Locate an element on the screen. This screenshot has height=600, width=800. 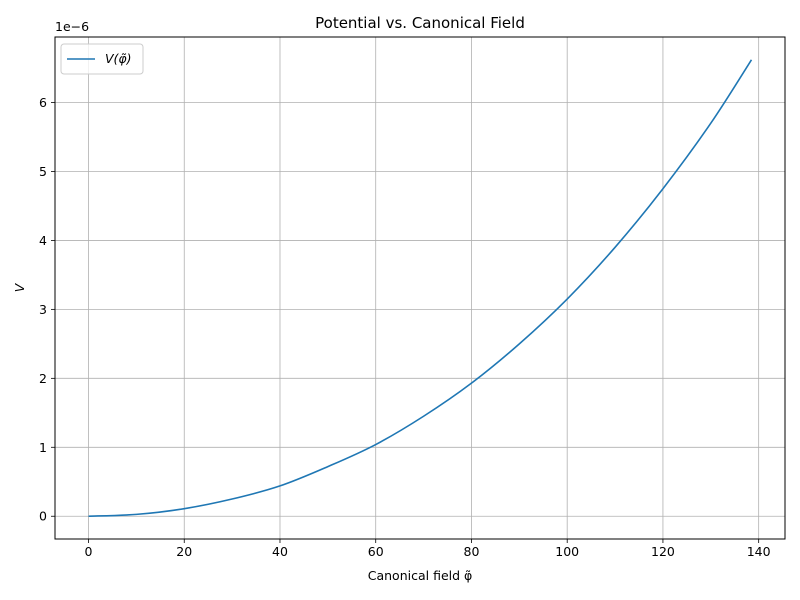
y-axis: 0 1 2 3 4 5 6 is located at coordinates (47, 309).